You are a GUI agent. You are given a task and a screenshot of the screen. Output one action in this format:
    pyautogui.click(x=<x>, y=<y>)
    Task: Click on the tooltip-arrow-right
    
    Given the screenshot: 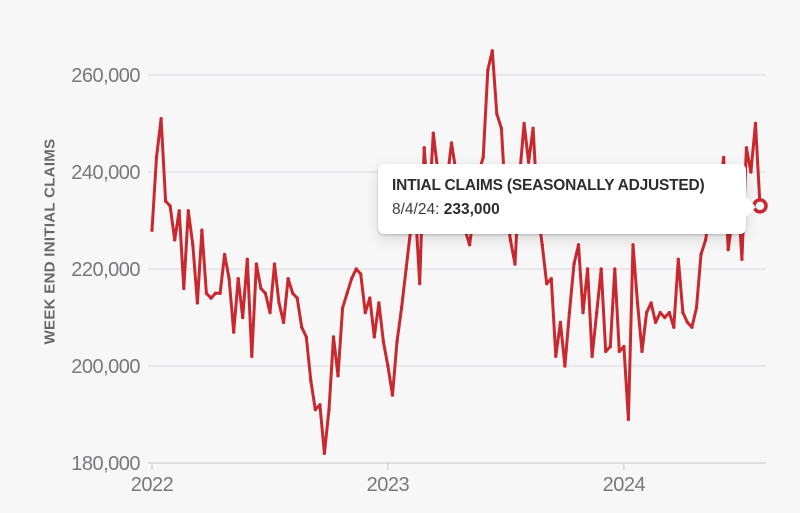 What is the action you would take?
    pyautogui.click(x=751, y=207)
    